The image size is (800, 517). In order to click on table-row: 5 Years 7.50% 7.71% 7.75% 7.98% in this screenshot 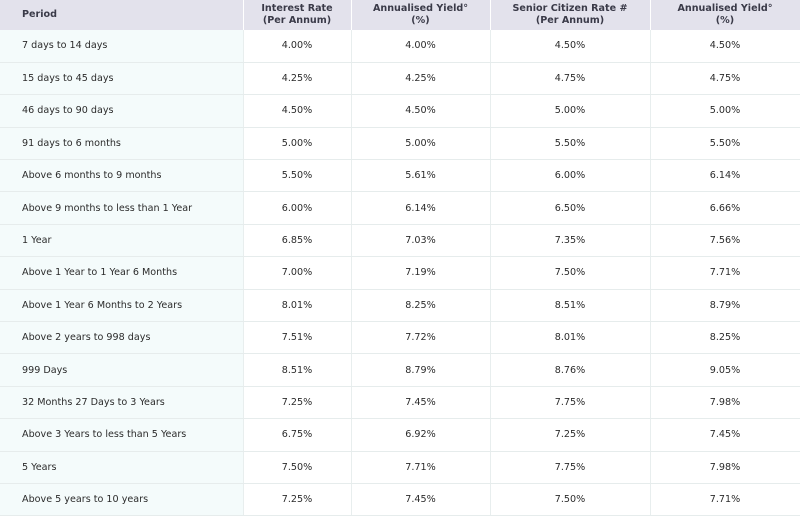, I will do `click(400, 467)`.